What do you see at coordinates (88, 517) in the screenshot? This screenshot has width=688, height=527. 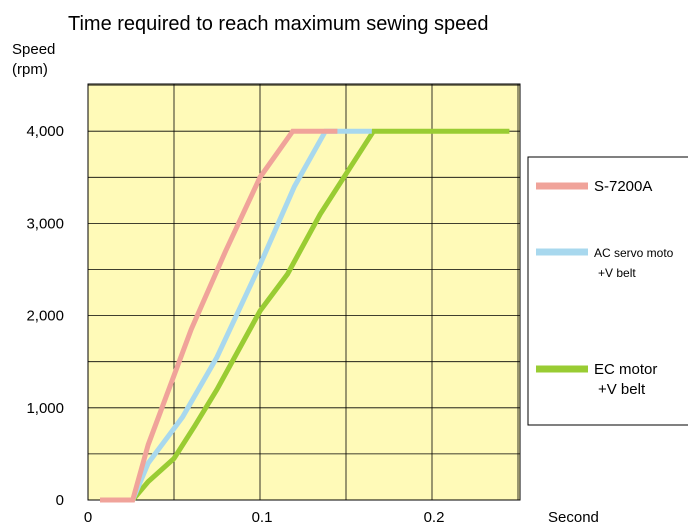 I see `x-tick-label: 0` at bounding box center [88, 517].